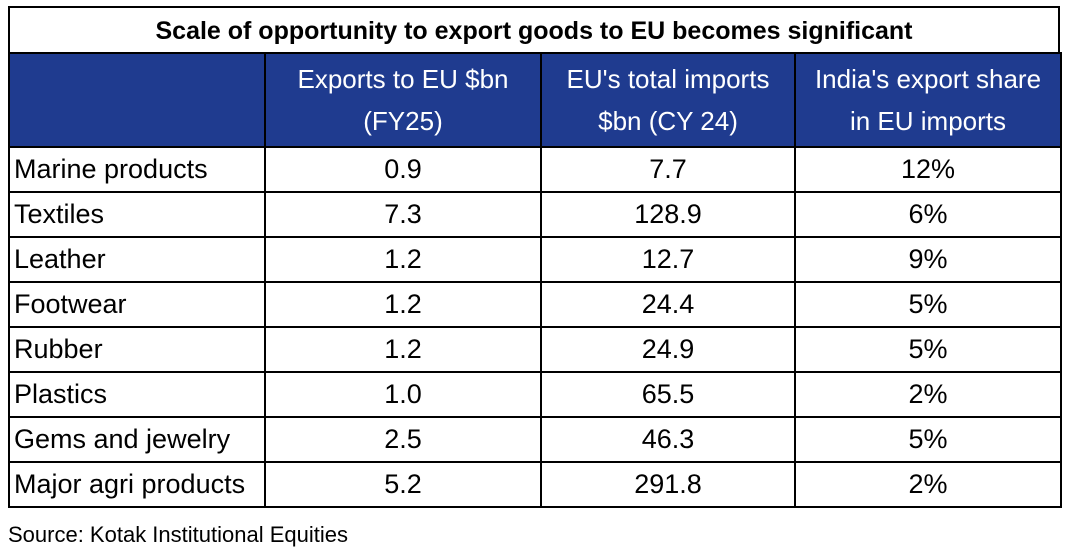 This screenshot has width=1065, height=558. I want to click on table-row: Rubber 1.2 24.9 5%, so click(535, 349).